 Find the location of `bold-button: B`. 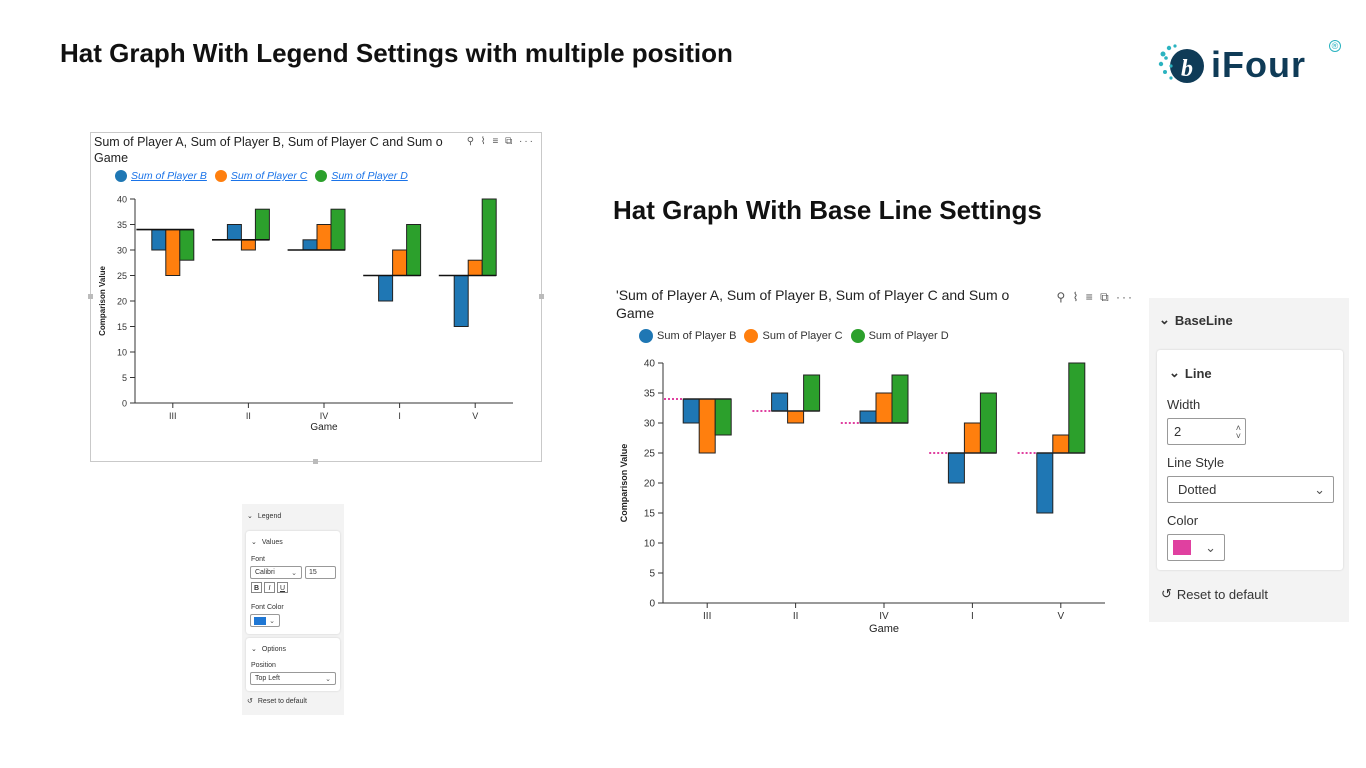

bold-button: B is located at coordinates (256, 587).